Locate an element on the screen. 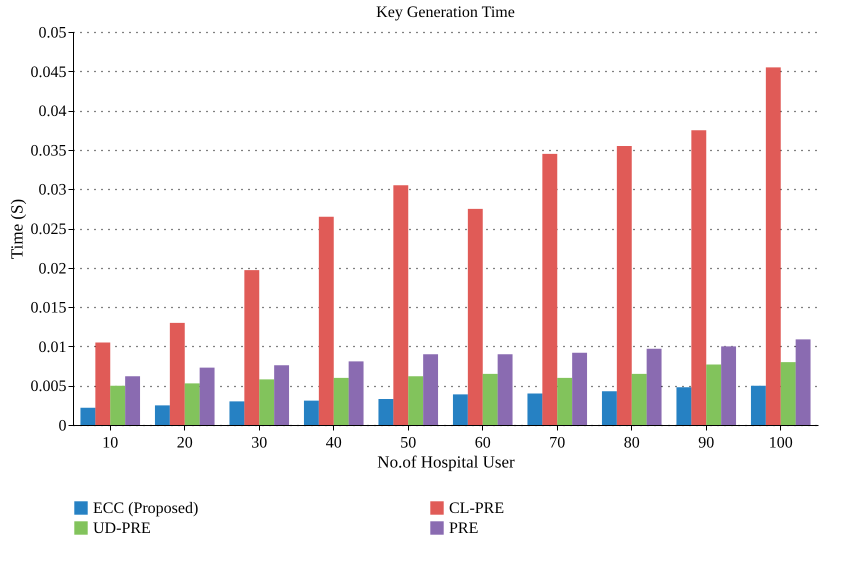 The image size is (859, 561). y-tick-label: 0.04 is located at coordinates (52, 111).